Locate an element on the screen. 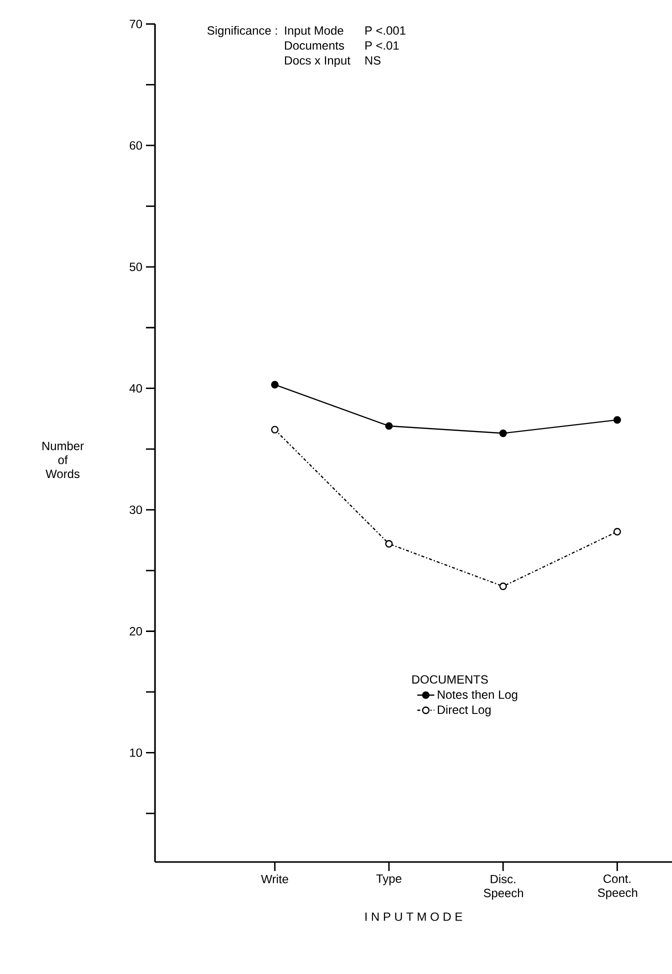  y-tick-label: 70 is located at coordinates (136, 24).